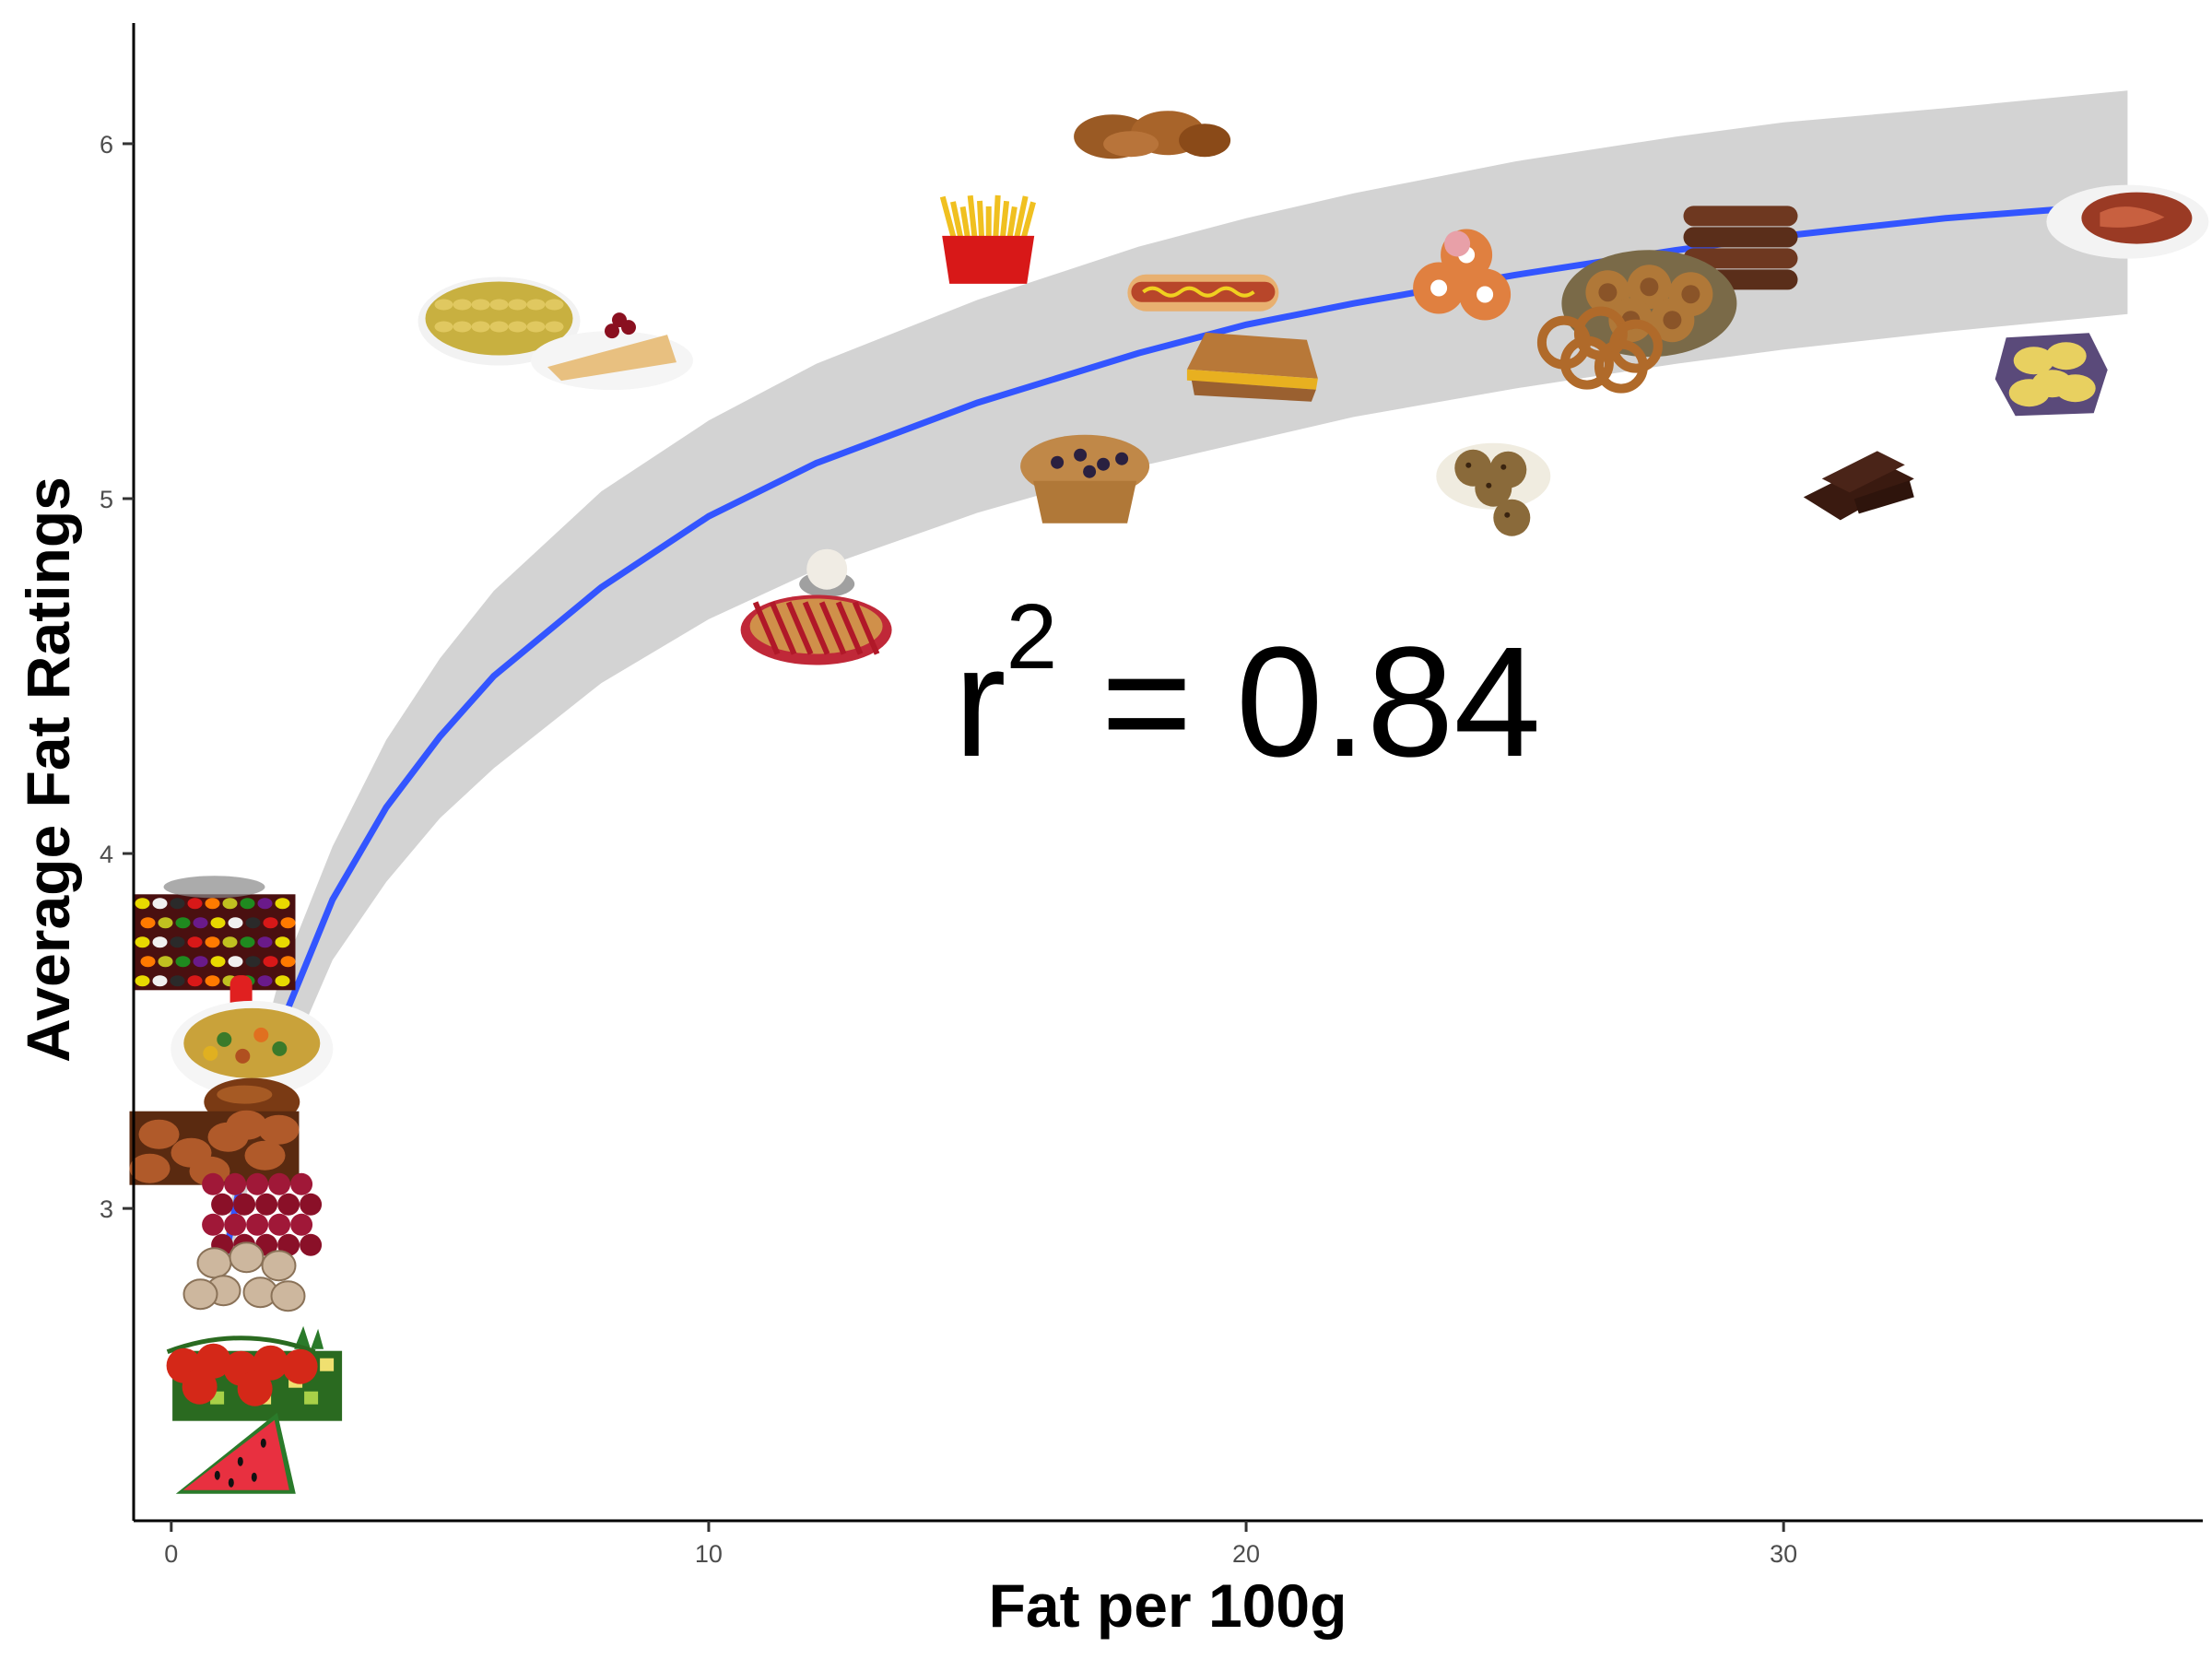  I want to click on onion-rings-icon, so click(1599, 350).